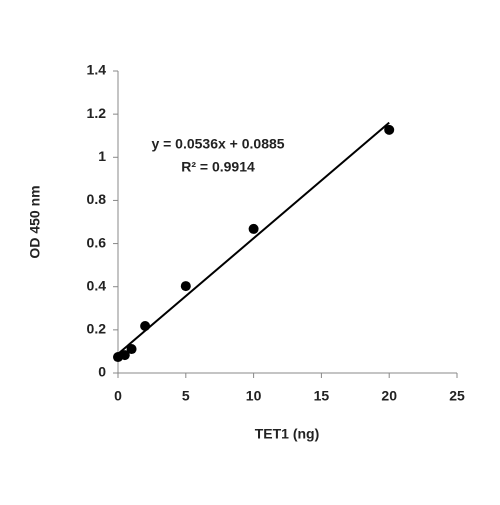 This screenshot has height=505, width=500. I want to click on x-axis-title: TET1 (ng), so click(287, 434).